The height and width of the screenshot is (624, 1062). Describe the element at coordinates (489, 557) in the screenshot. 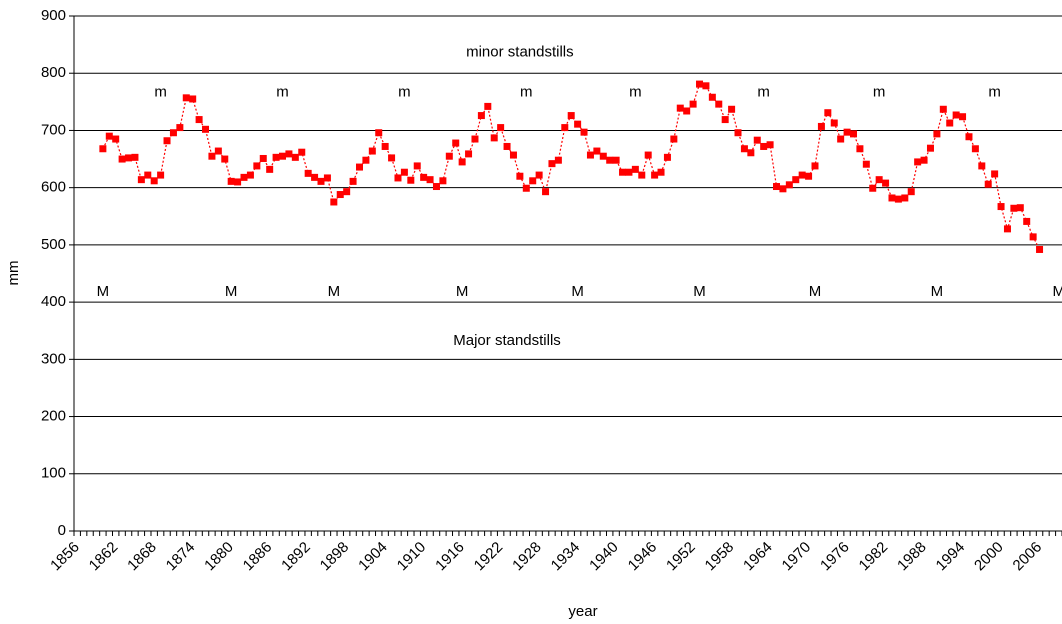

I see `x-tick-label: 1922` at that location.